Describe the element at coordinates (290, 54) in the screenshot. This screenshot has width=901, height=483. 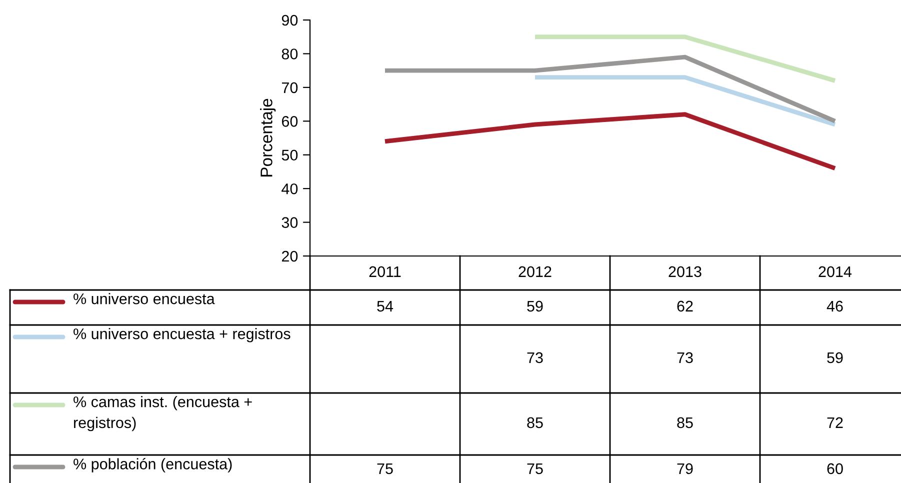
I see `y-tick-label: 80` at that location.